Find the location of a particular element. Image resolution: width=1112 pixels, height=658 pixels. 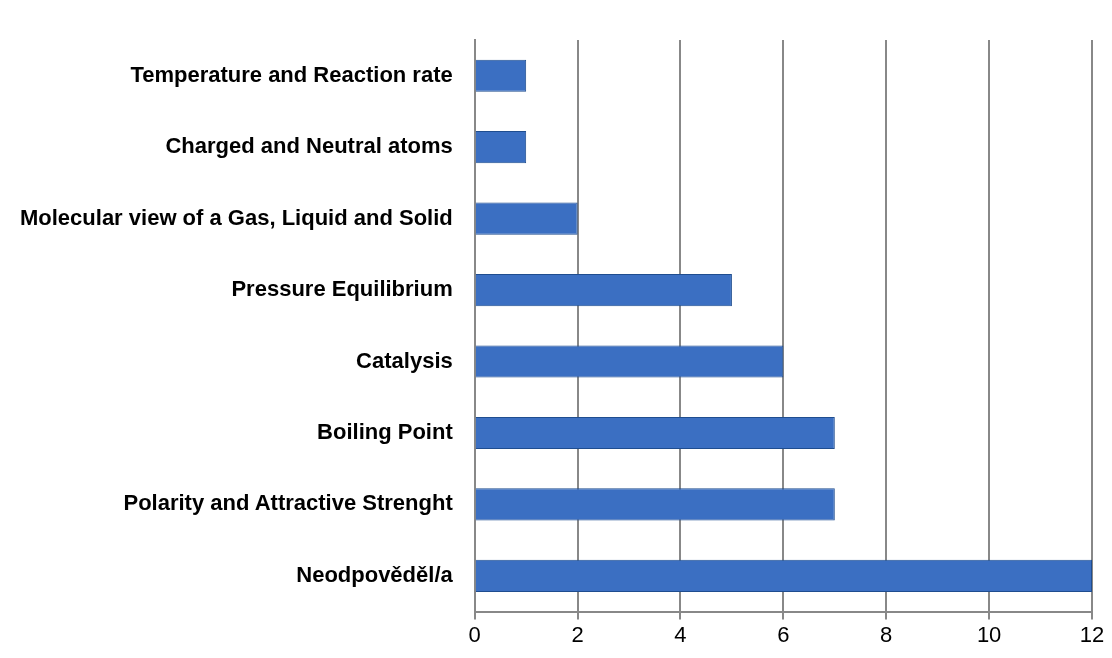

y-tick-label: Neodpověděl/a is located at coordinates (375, 574).